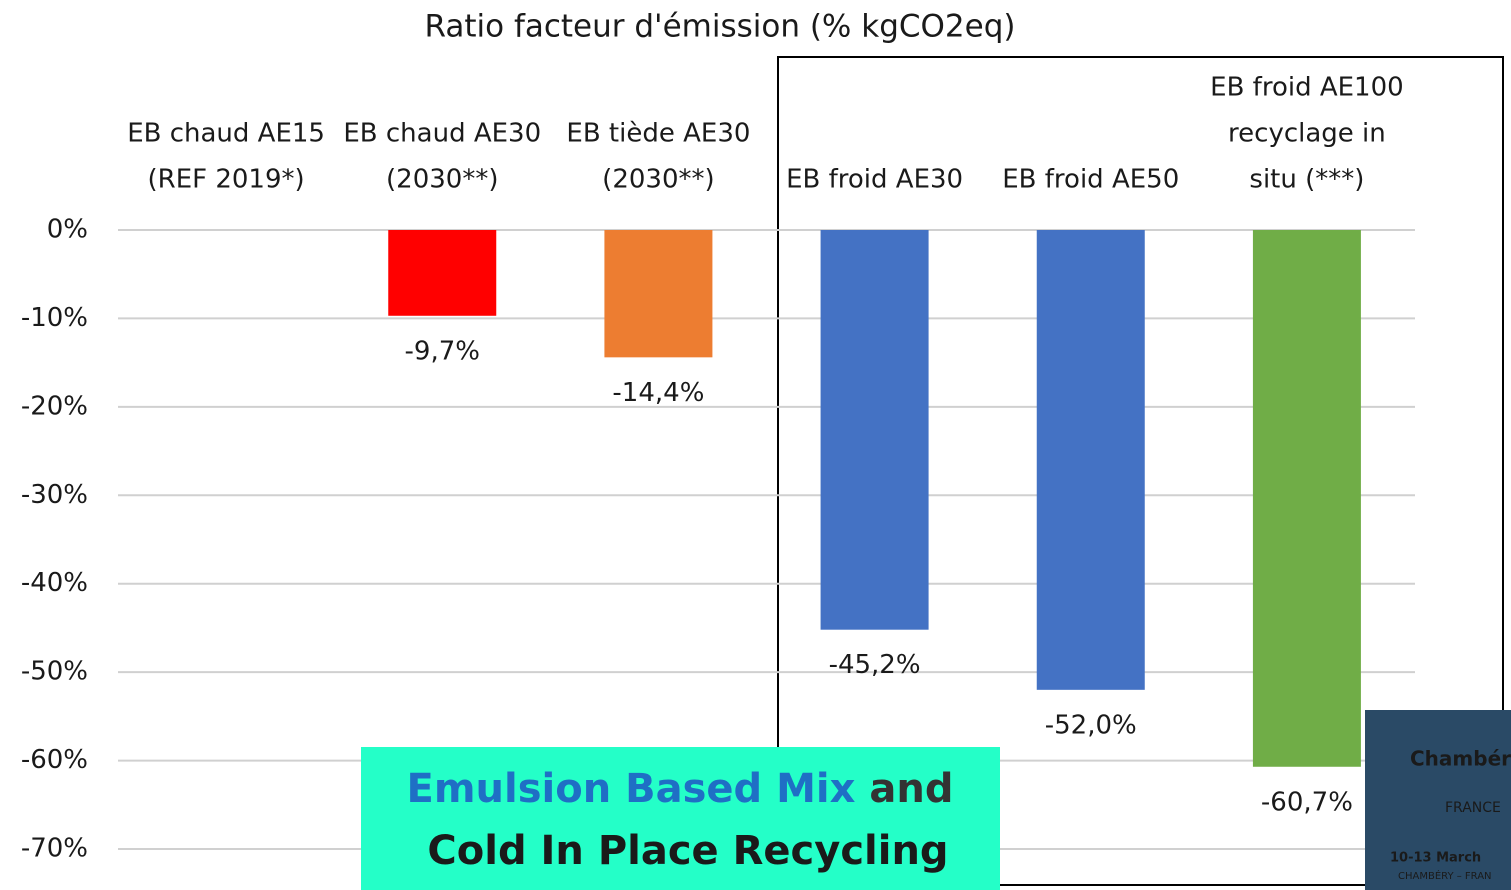  I want to click on x-category-label: EB froid AE30, so click(874, 180).